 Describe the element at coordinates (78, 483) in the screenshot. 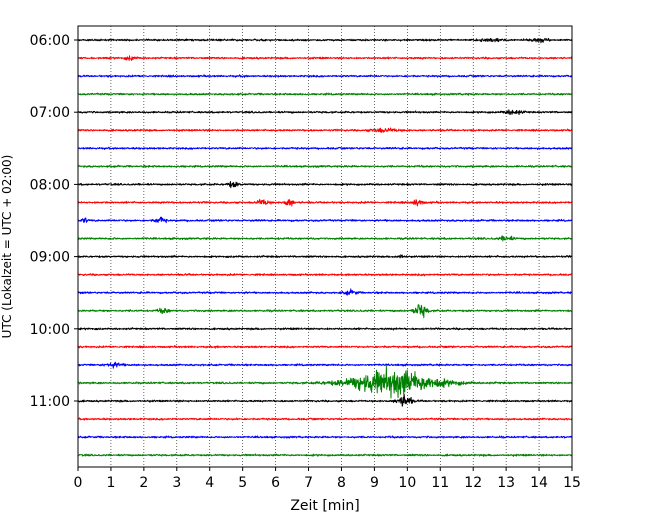

I see `x-tick-label: 0` at that location.